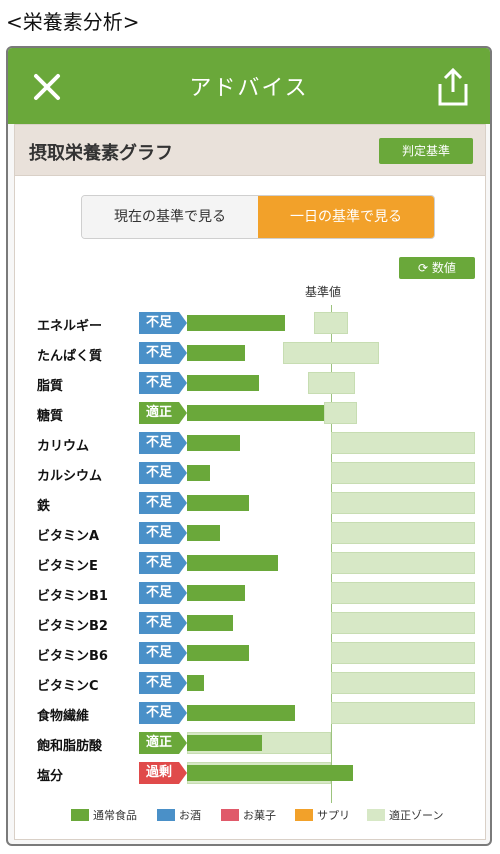 Image resolution: width=500 pixels, height=854 pixels. I want to click on nutrient-row: 飽和脂肪酸 適正, so click(250, 744).